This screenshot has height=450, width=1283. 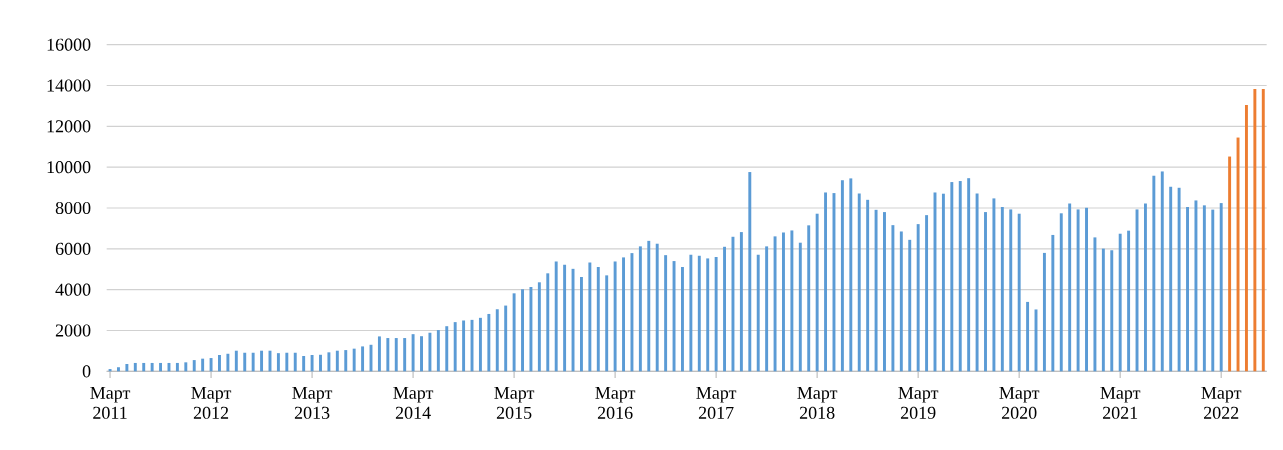 I want to click on y-tick-label: 12000, so click(x=69, y=126).